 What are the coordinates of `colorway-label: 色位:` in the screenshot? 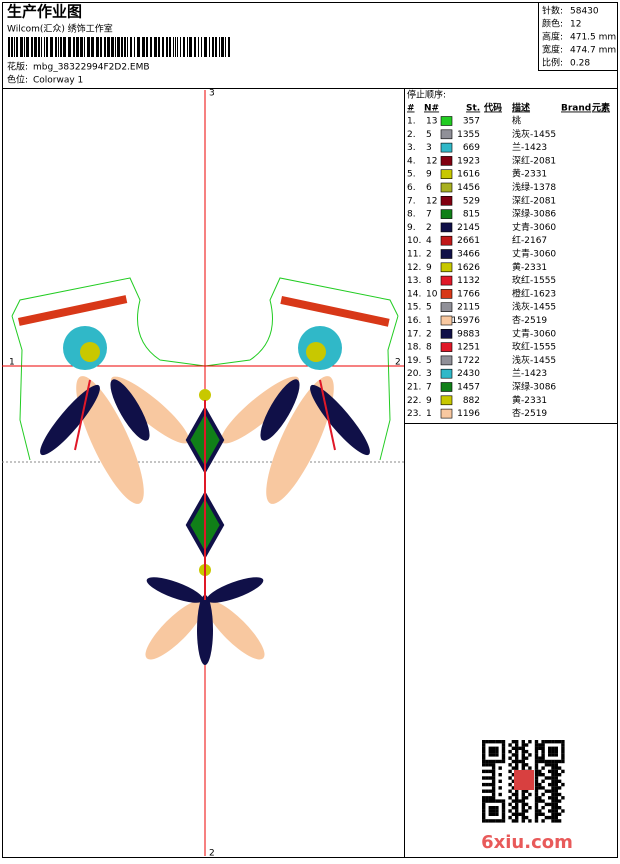 It's located at (17, 80).